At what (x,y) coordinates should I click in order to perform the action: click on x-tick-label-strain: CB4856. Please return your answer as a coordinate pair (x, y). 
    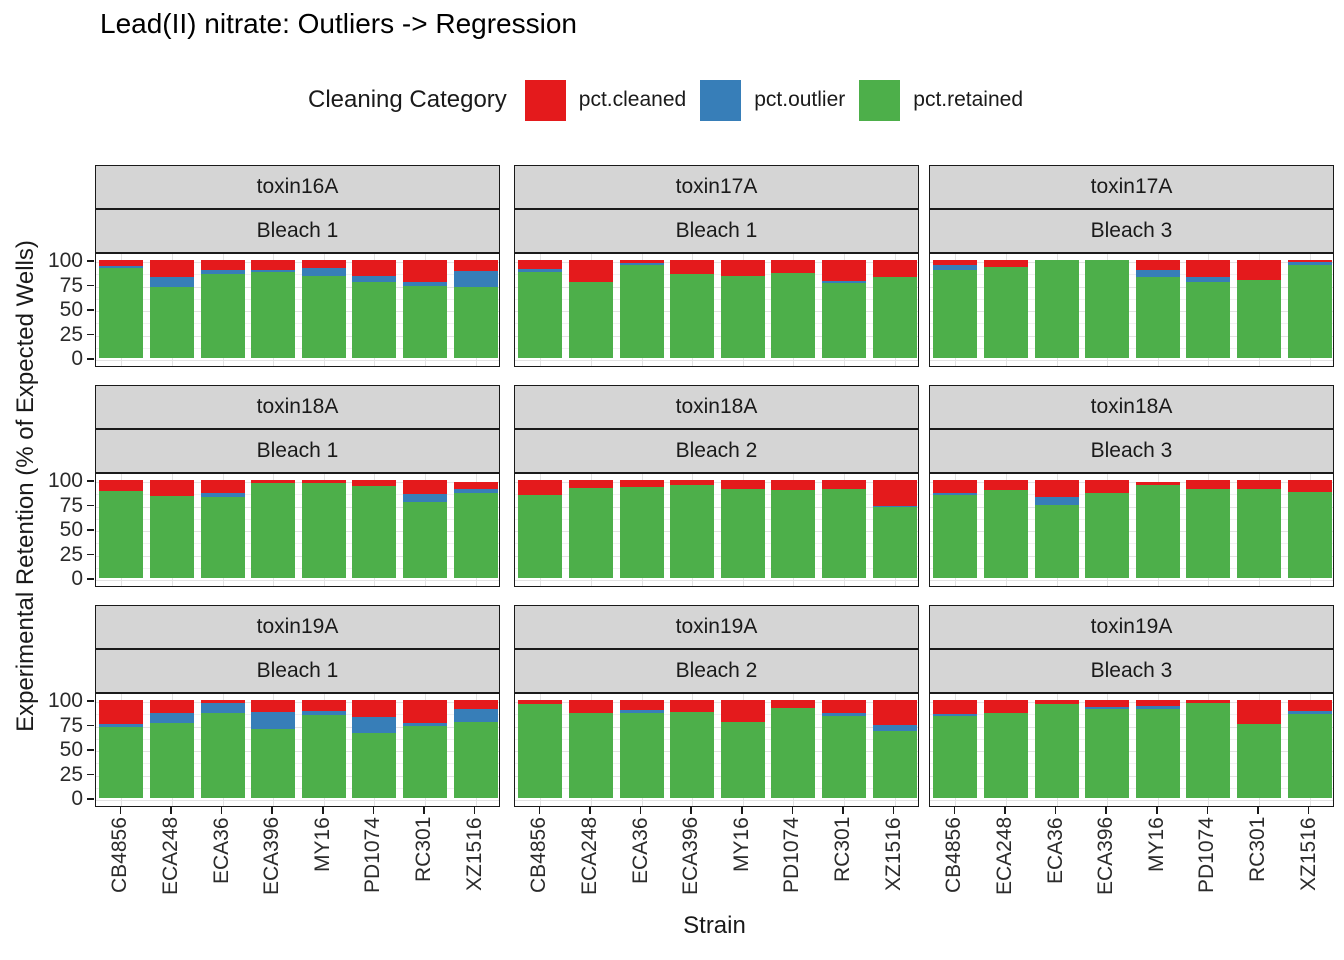
    Looking at the image, I should click on (954, 855).